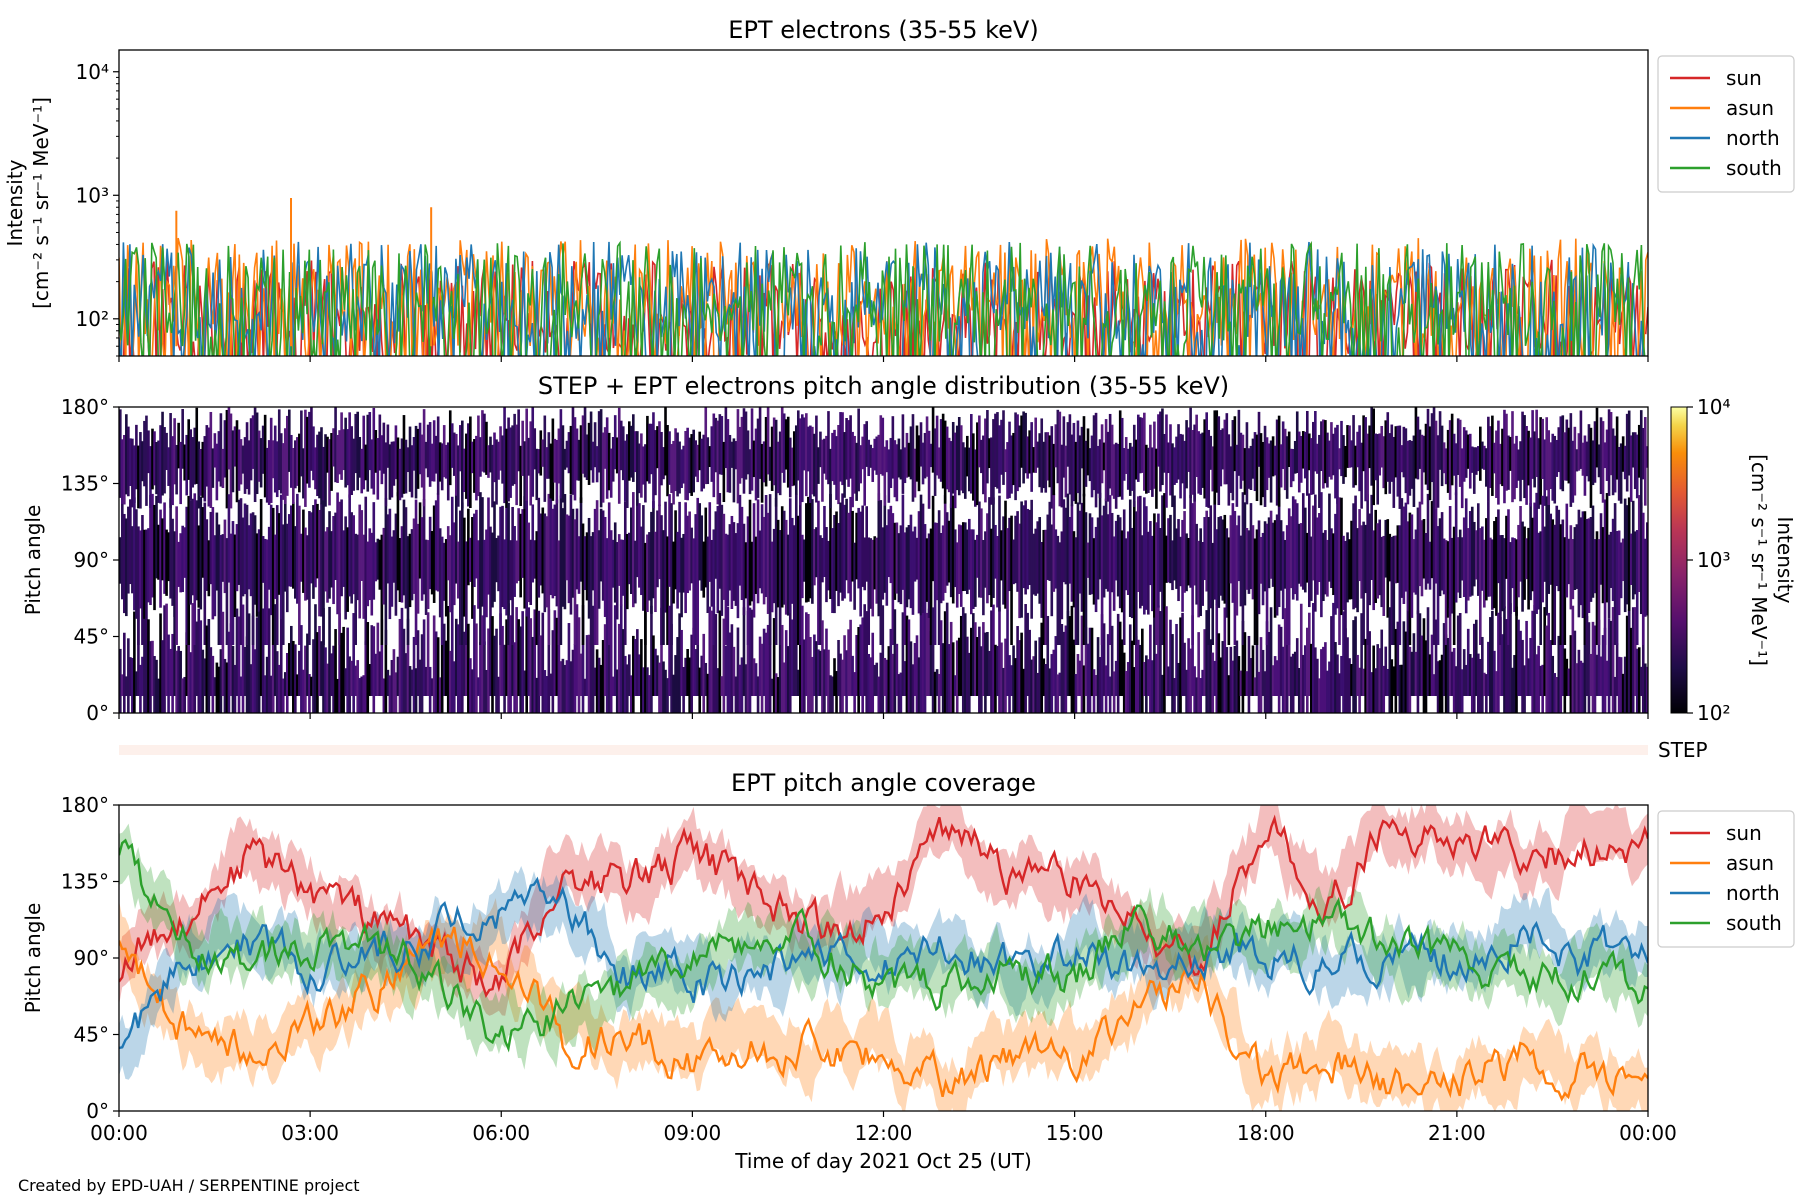  What do you see at coordinates (85, 805) in the screenshot?
I see `y-tick-label: 180°` at bounding box center [85, 805].